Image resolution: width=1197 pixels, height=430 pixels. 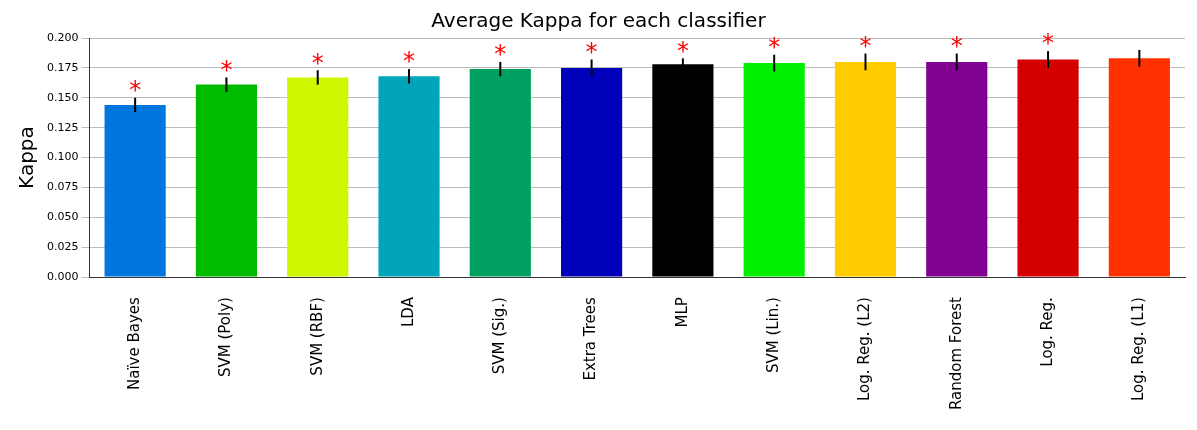 I want to click on y-axis-title: Kappa, so click(x=26, y=157).